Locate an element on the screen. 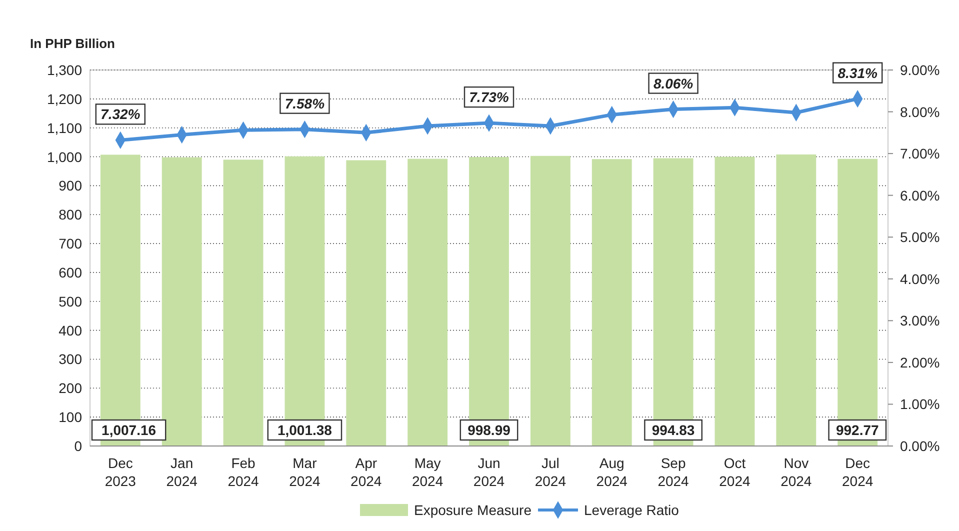  y2-tick-label: 3.00% is located at coordinates (920, 320).